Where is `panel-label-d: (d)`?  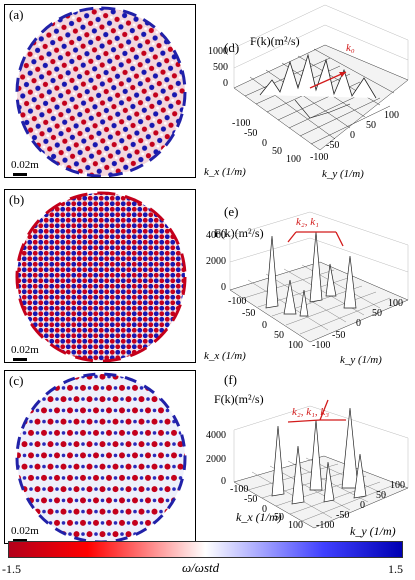 panel-label-d: (d) is located at coordinates (232, 47).